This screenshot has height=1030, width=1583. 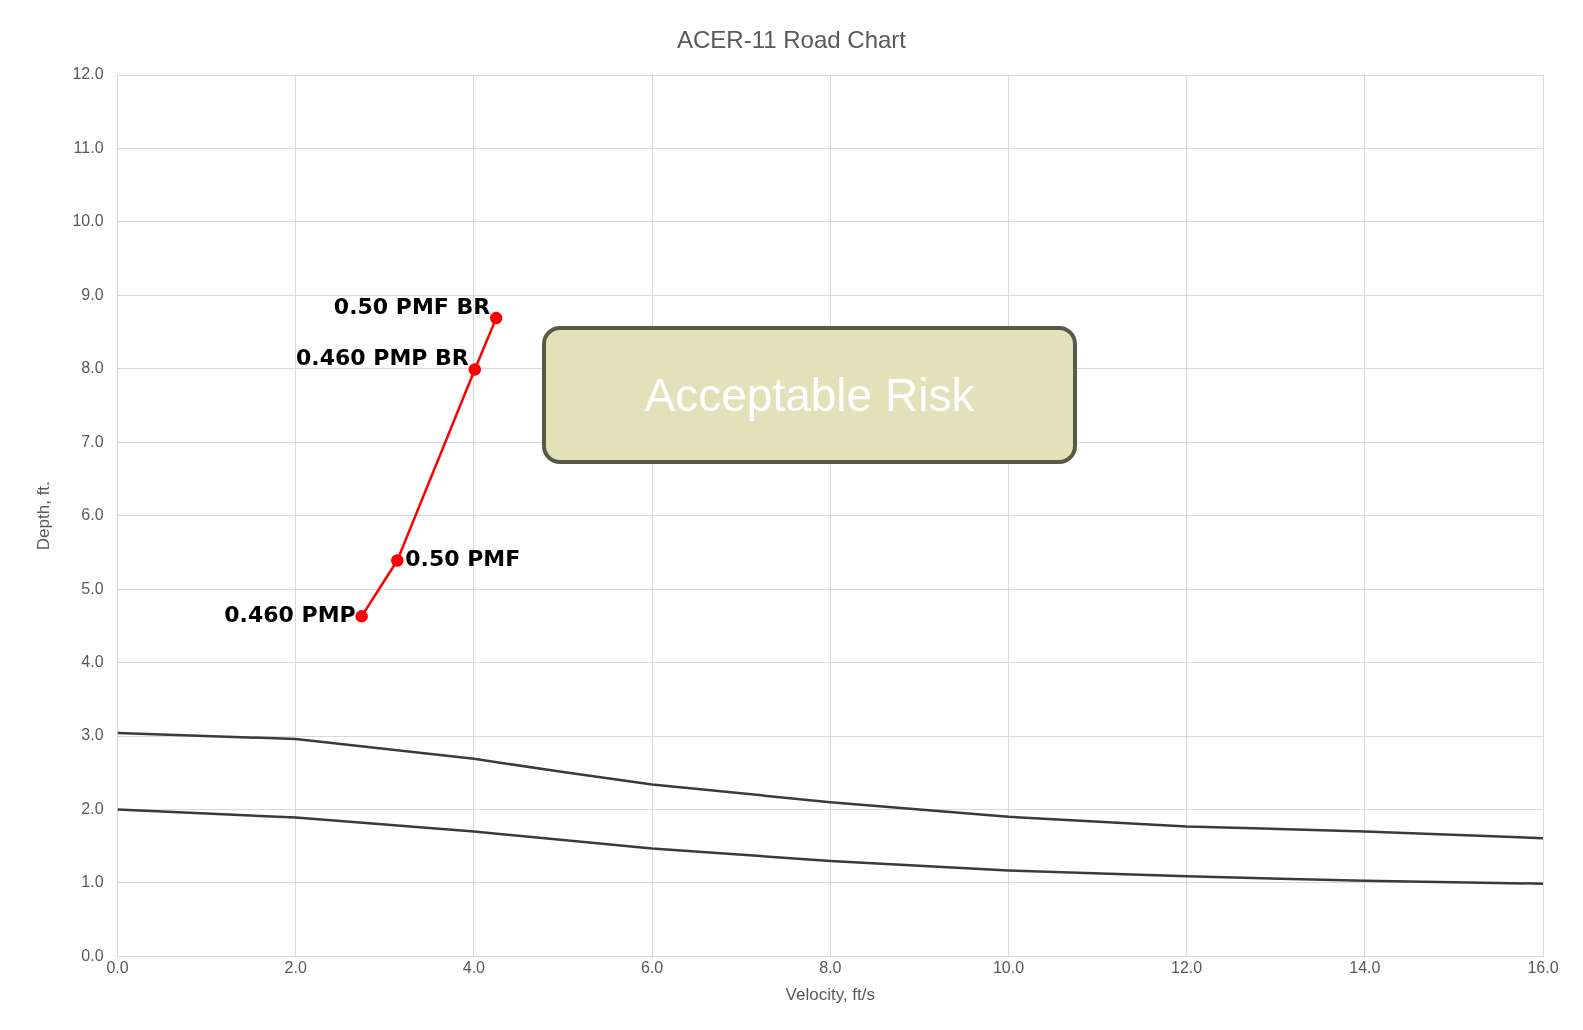 I want to click on y-tick-label: 6.0, so click(x=92, y=515).